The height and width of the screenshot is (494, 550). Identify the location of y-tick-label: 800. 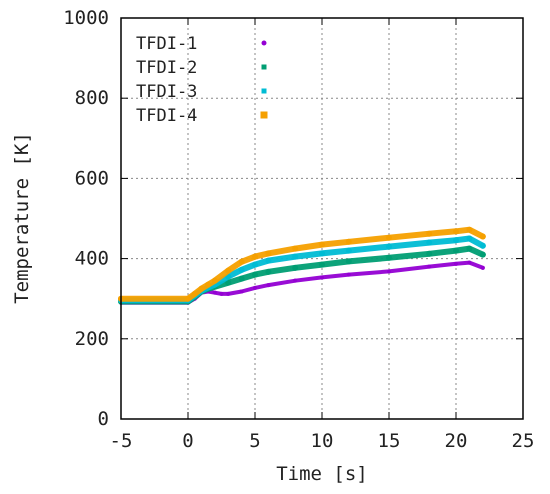
(92, 98).